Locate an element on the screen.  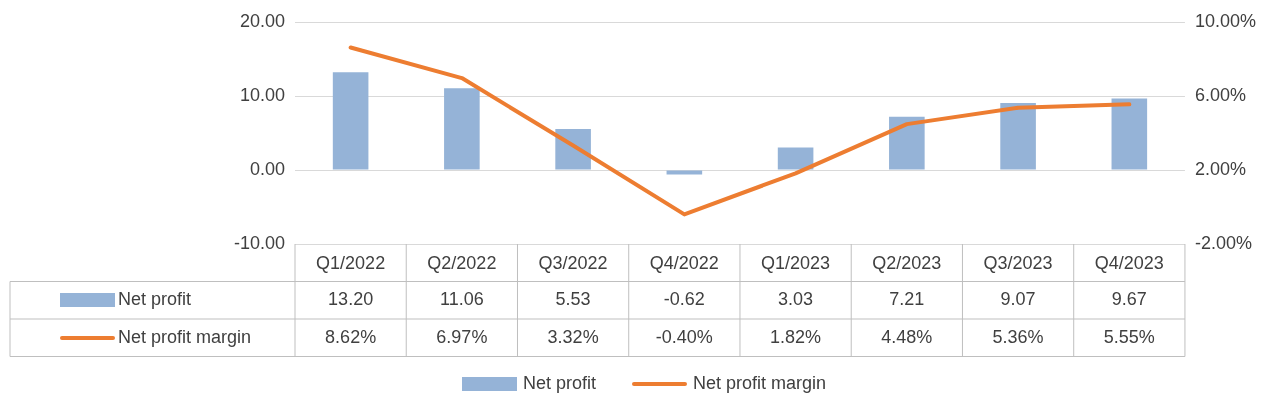
data-label: 3.32% is located at coordinates (573, 336).